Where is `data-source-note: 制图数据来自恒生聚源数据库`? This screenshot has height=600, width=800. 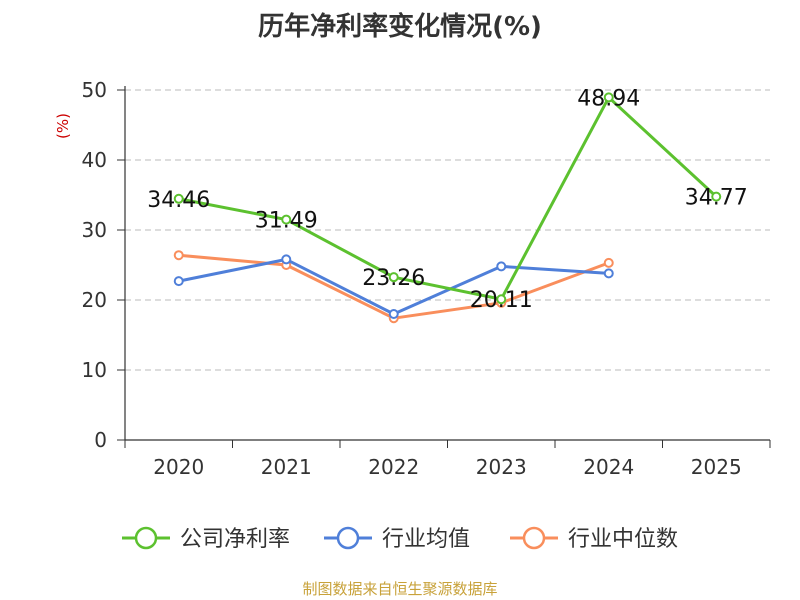
data-source-note: 制图数据来自恒生聚源数据库 is located at coordinates (400, 589).